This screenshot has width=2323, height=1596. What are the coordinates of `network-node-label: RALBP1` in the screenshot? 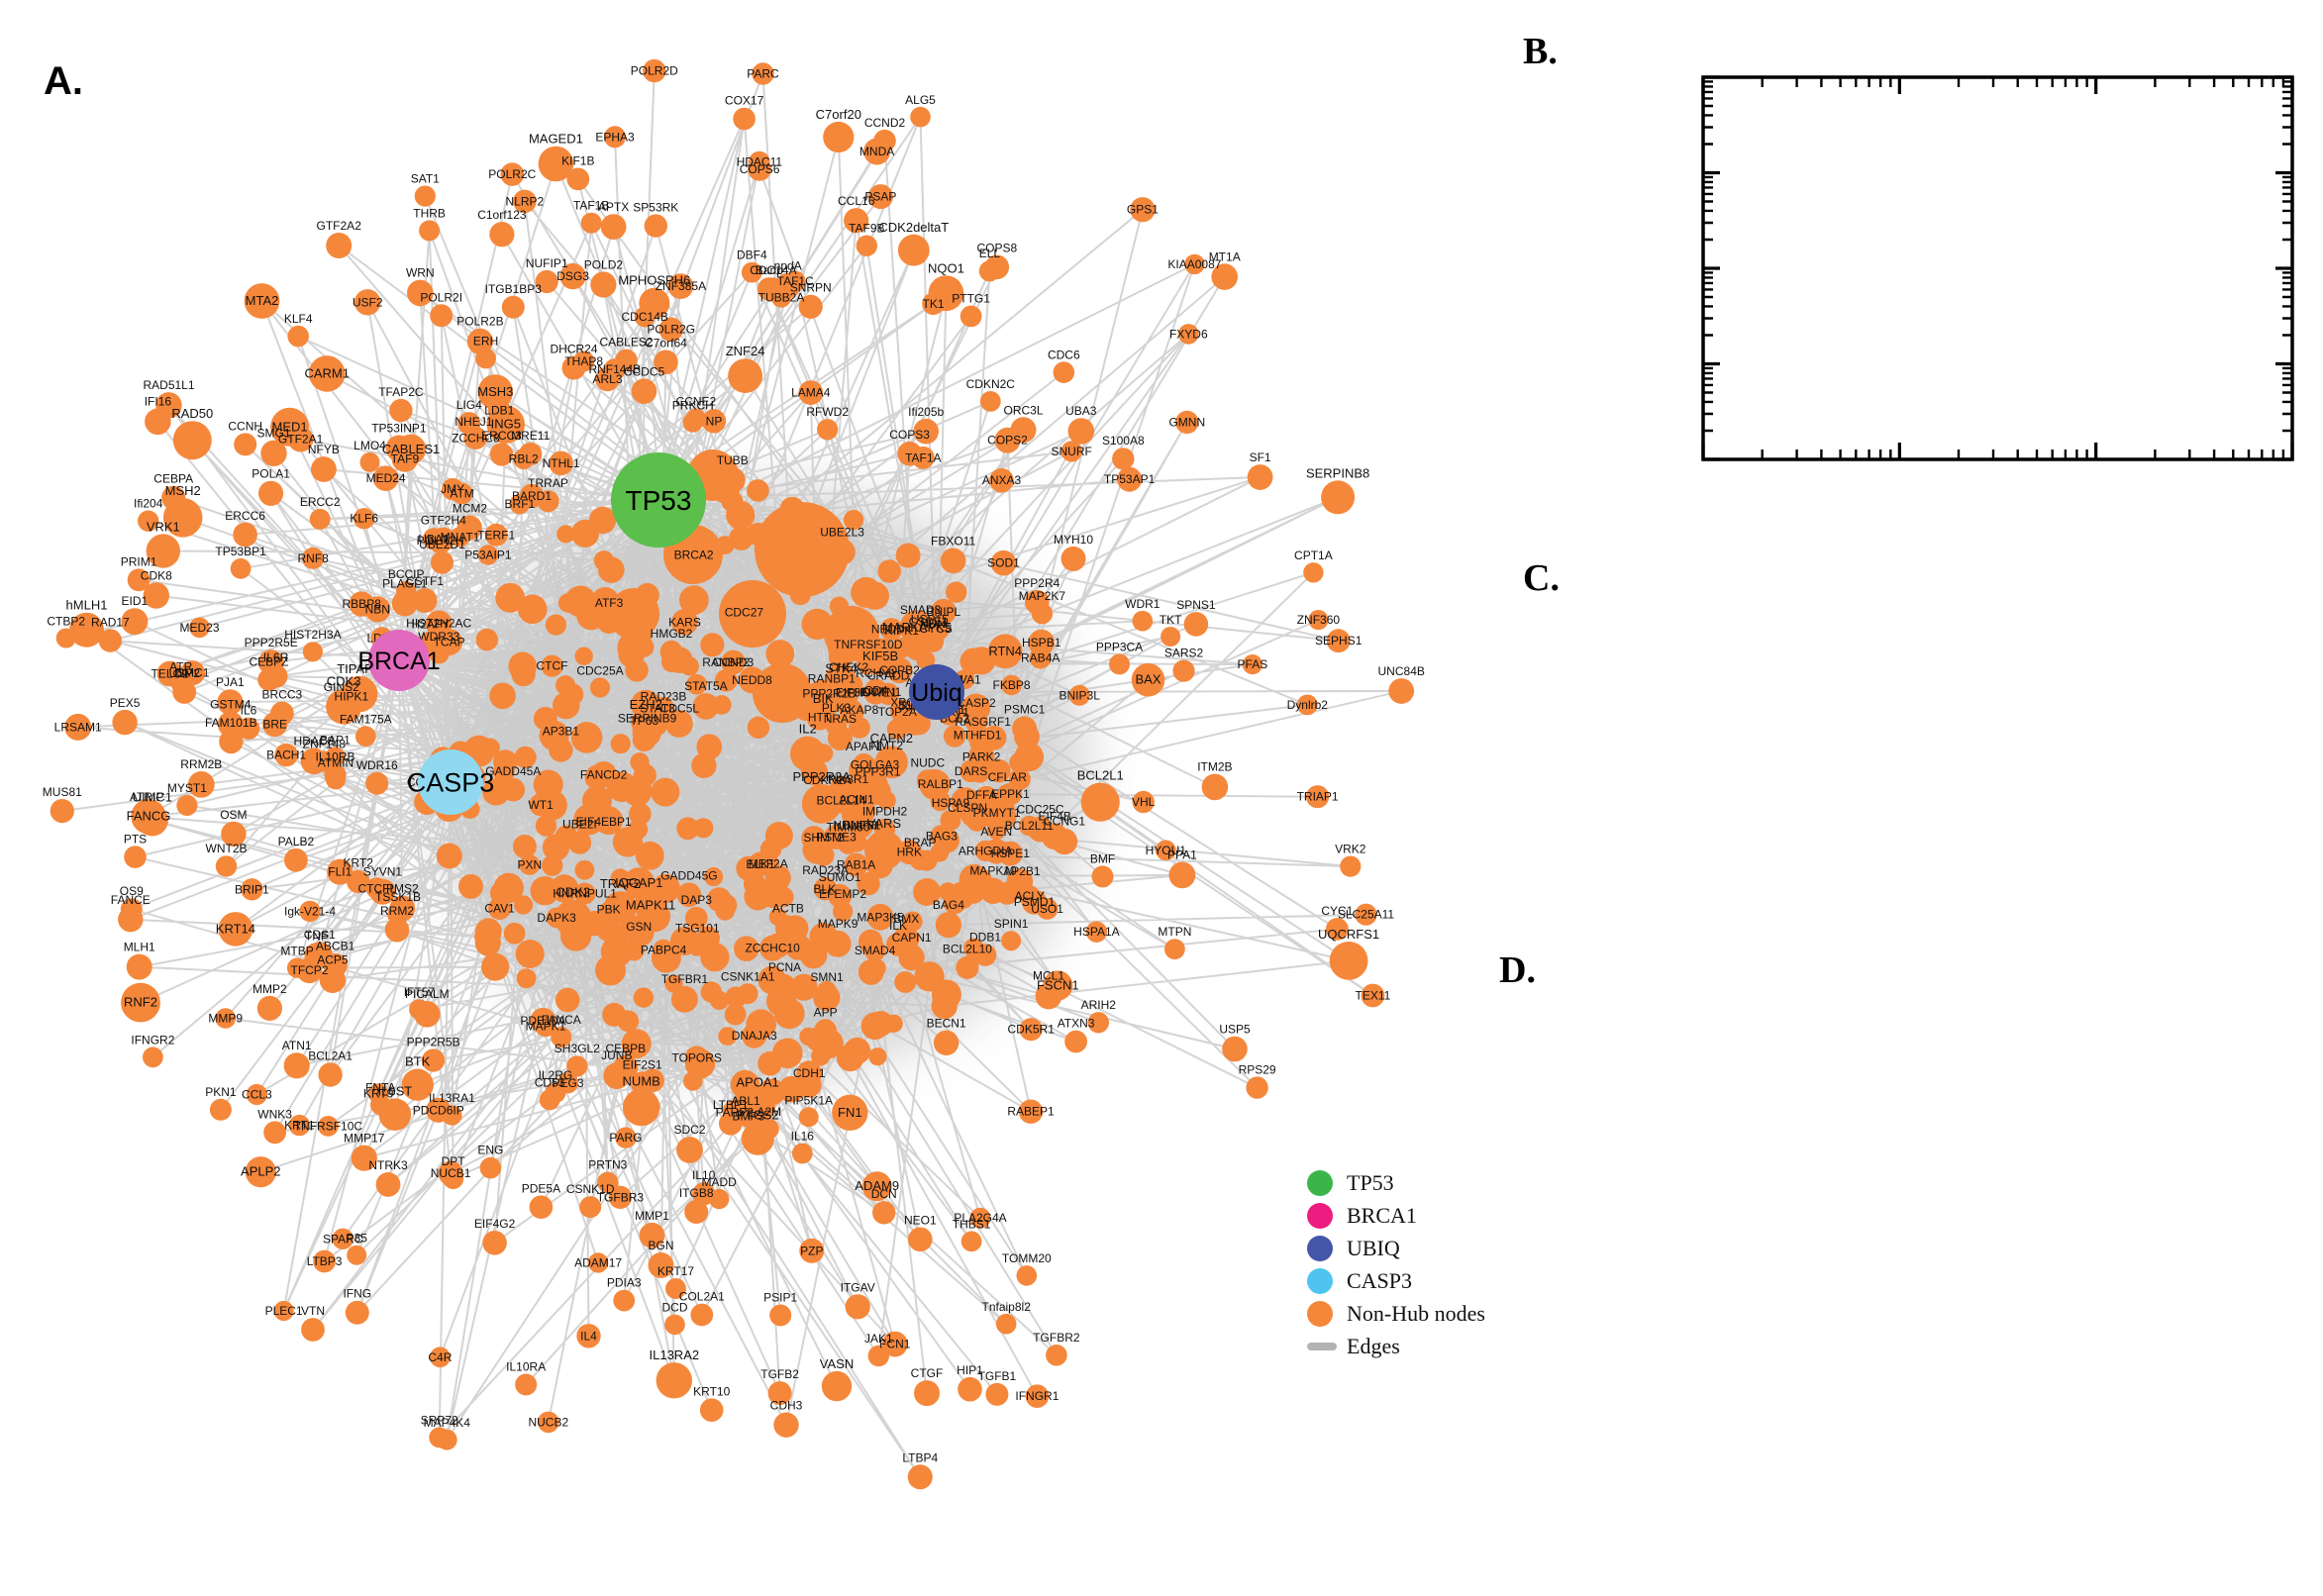 It's located at (940, 784).